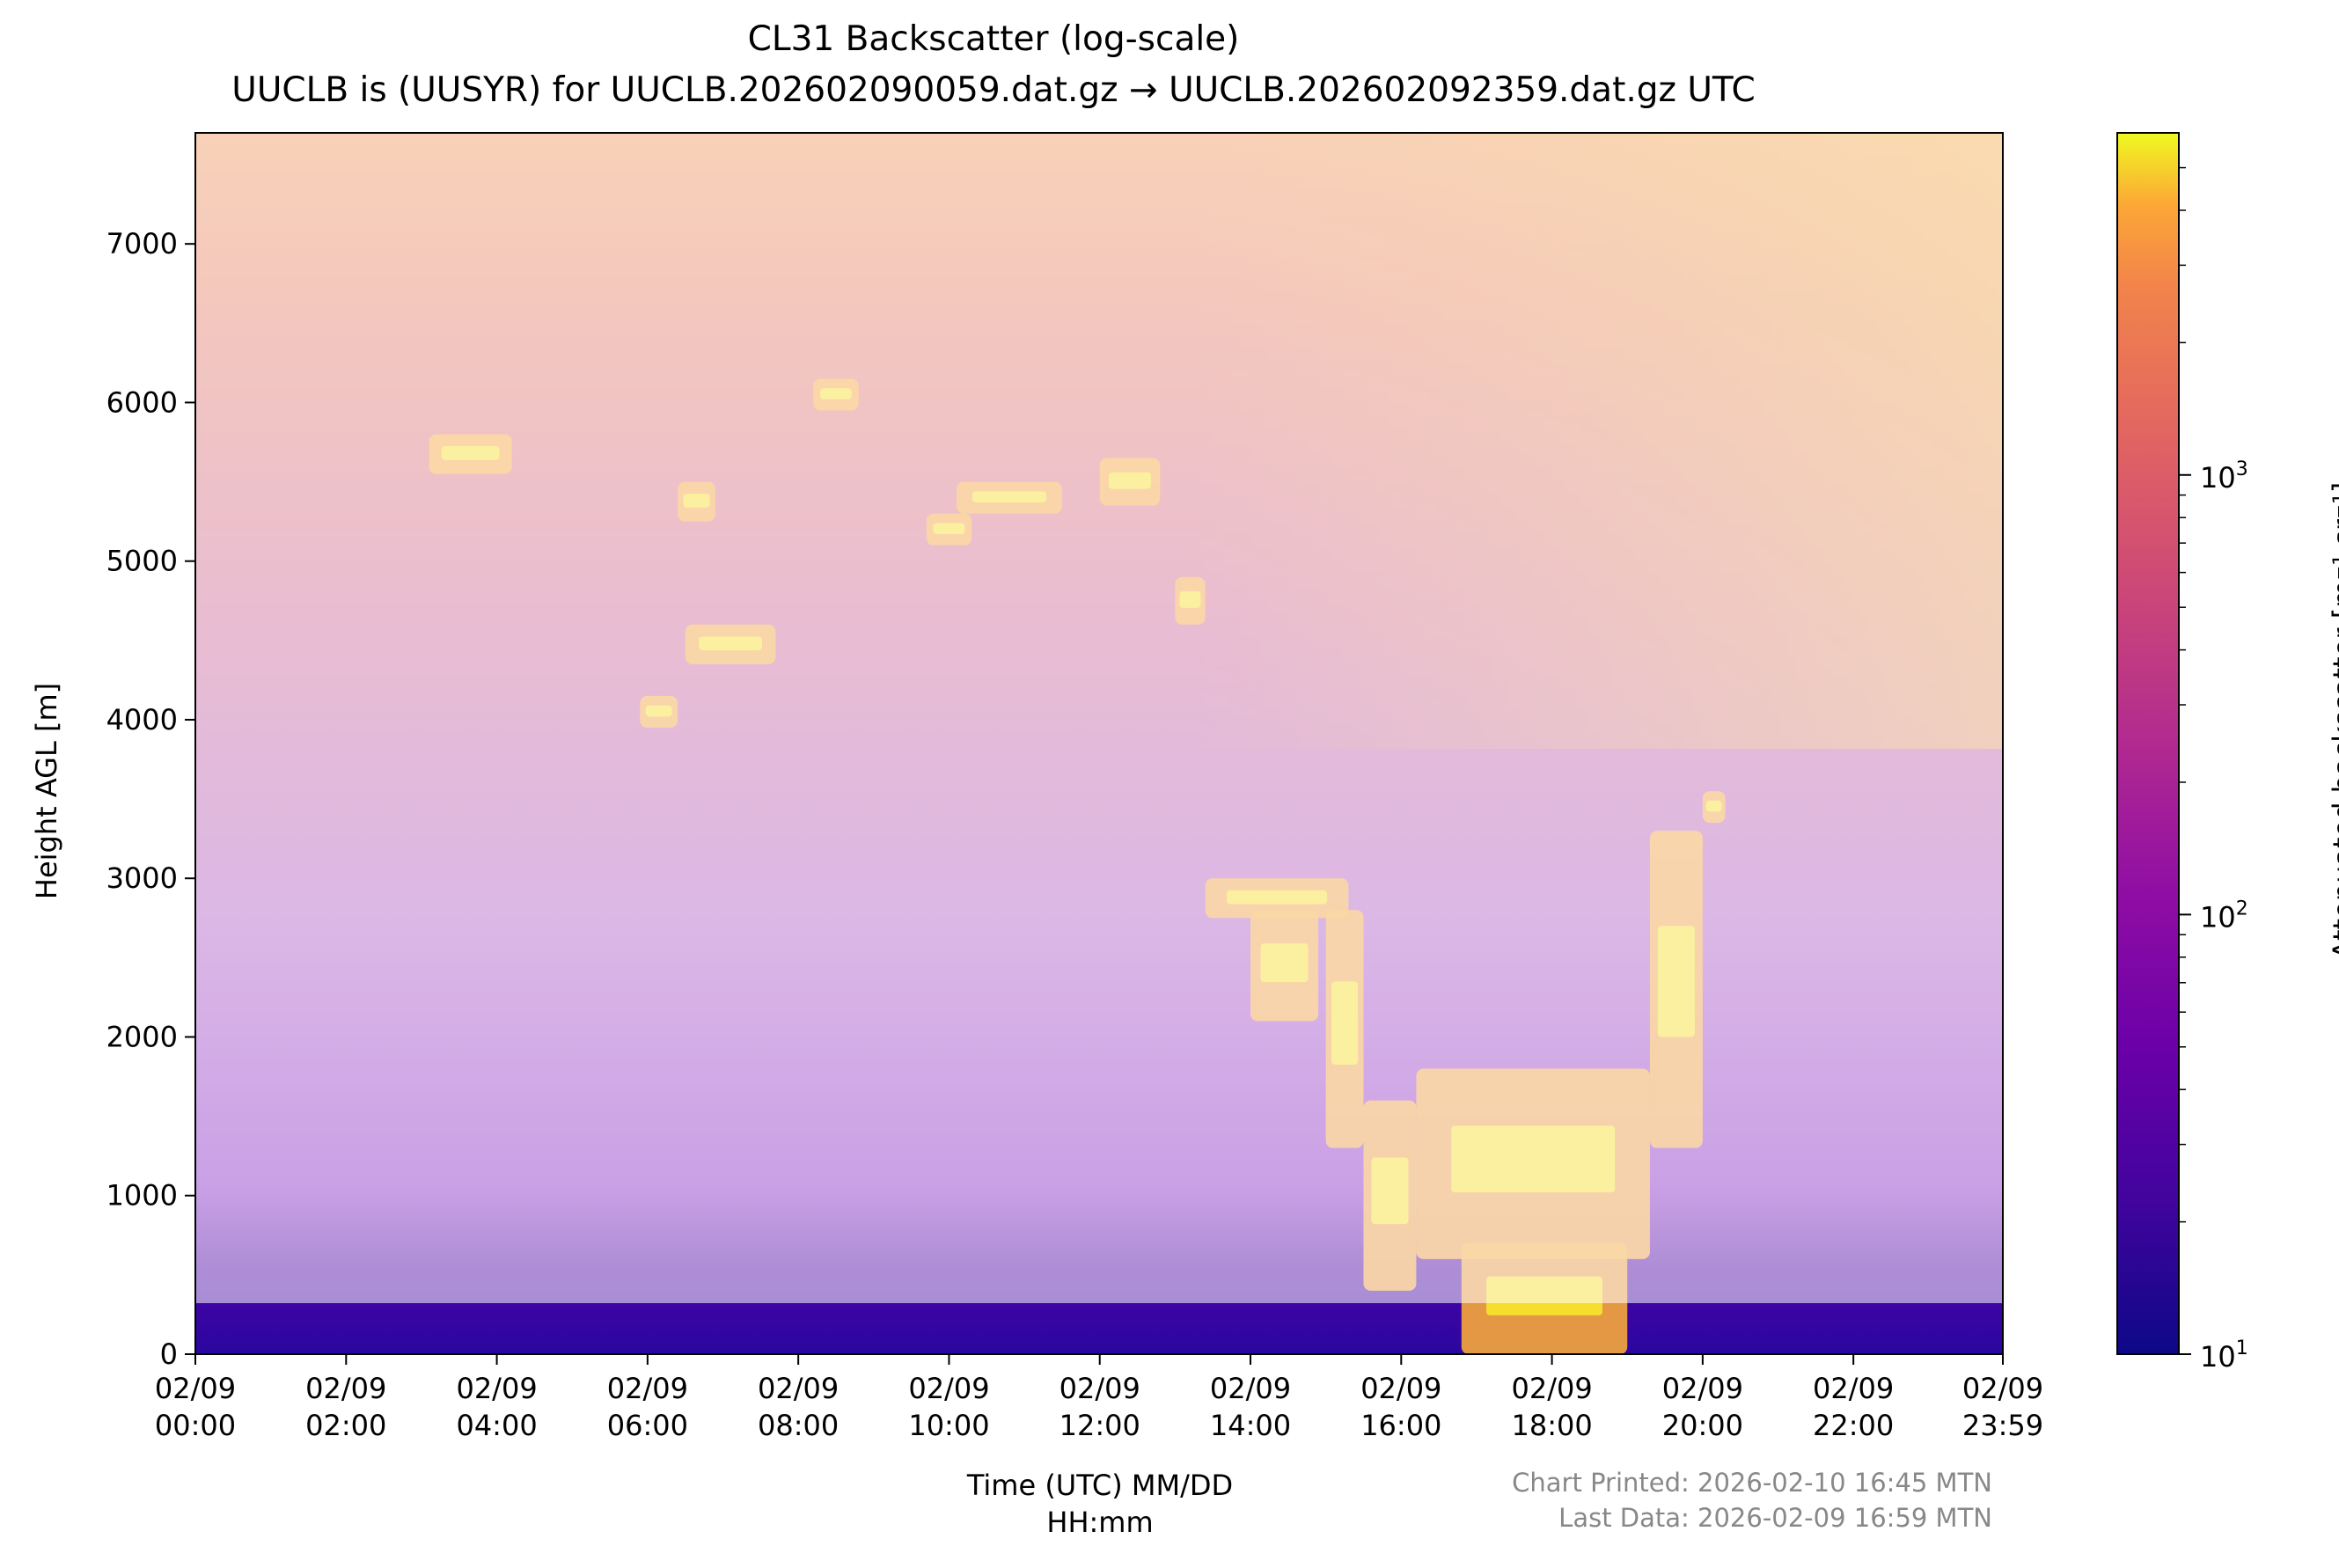 Image resolution: width=2339 pixels, height=1568 pixels. Describe the element at coordinates (47, 791) in the screenshot. I see `y-axis-label: Height AGL [m]` at that location.